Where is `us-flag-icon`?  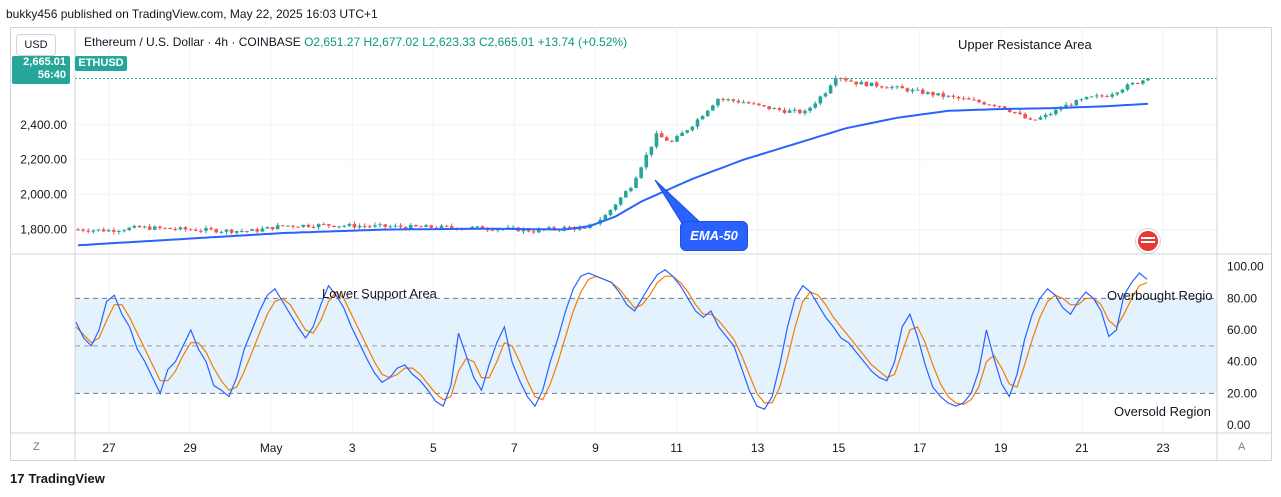 us-flag-icon is located at coordinates (1148, 241).